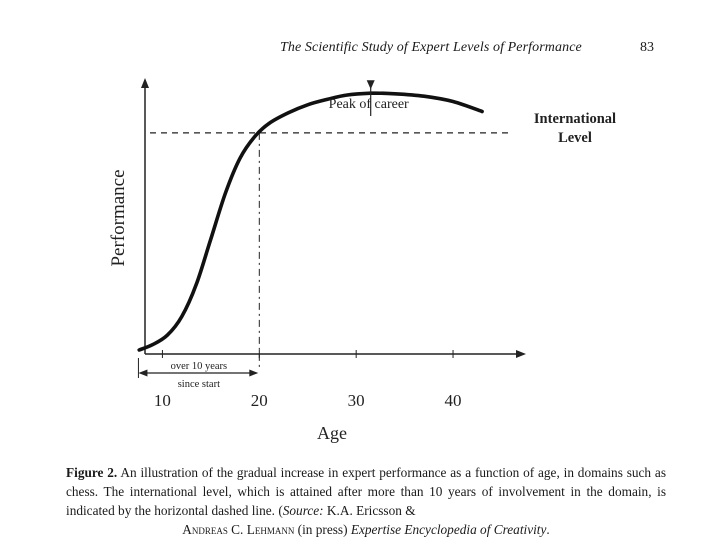 The image size is (728, 546). What do you see at coordinates (254, 373) in the screenshot?
I see `span-arrowhead-right` at bounding box center [254, 373].